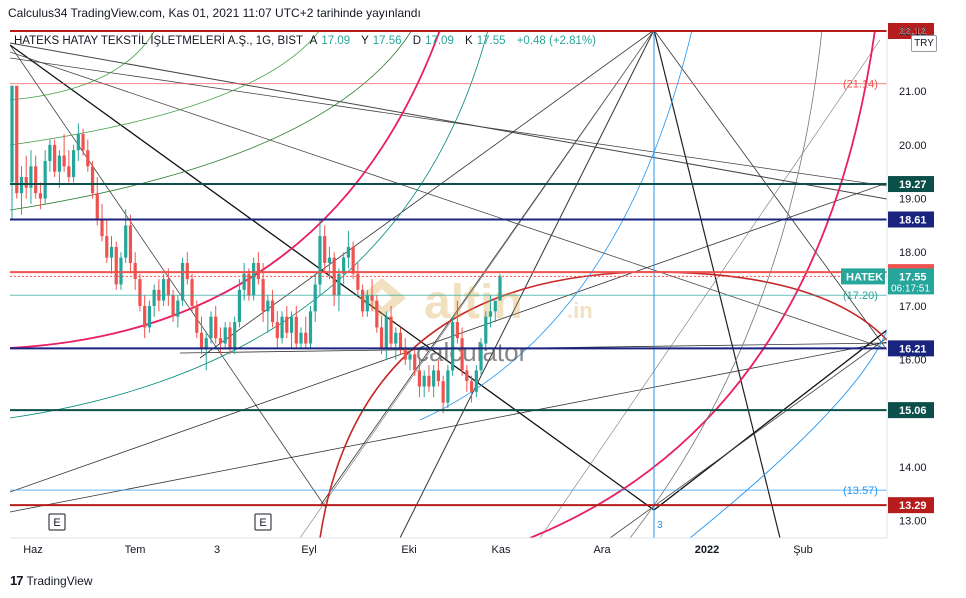 The image size is (966, 598). Describe the element at coordinates (913, 349) in the screenshot. I see `level-price-tag-label: 16.21` at that location.